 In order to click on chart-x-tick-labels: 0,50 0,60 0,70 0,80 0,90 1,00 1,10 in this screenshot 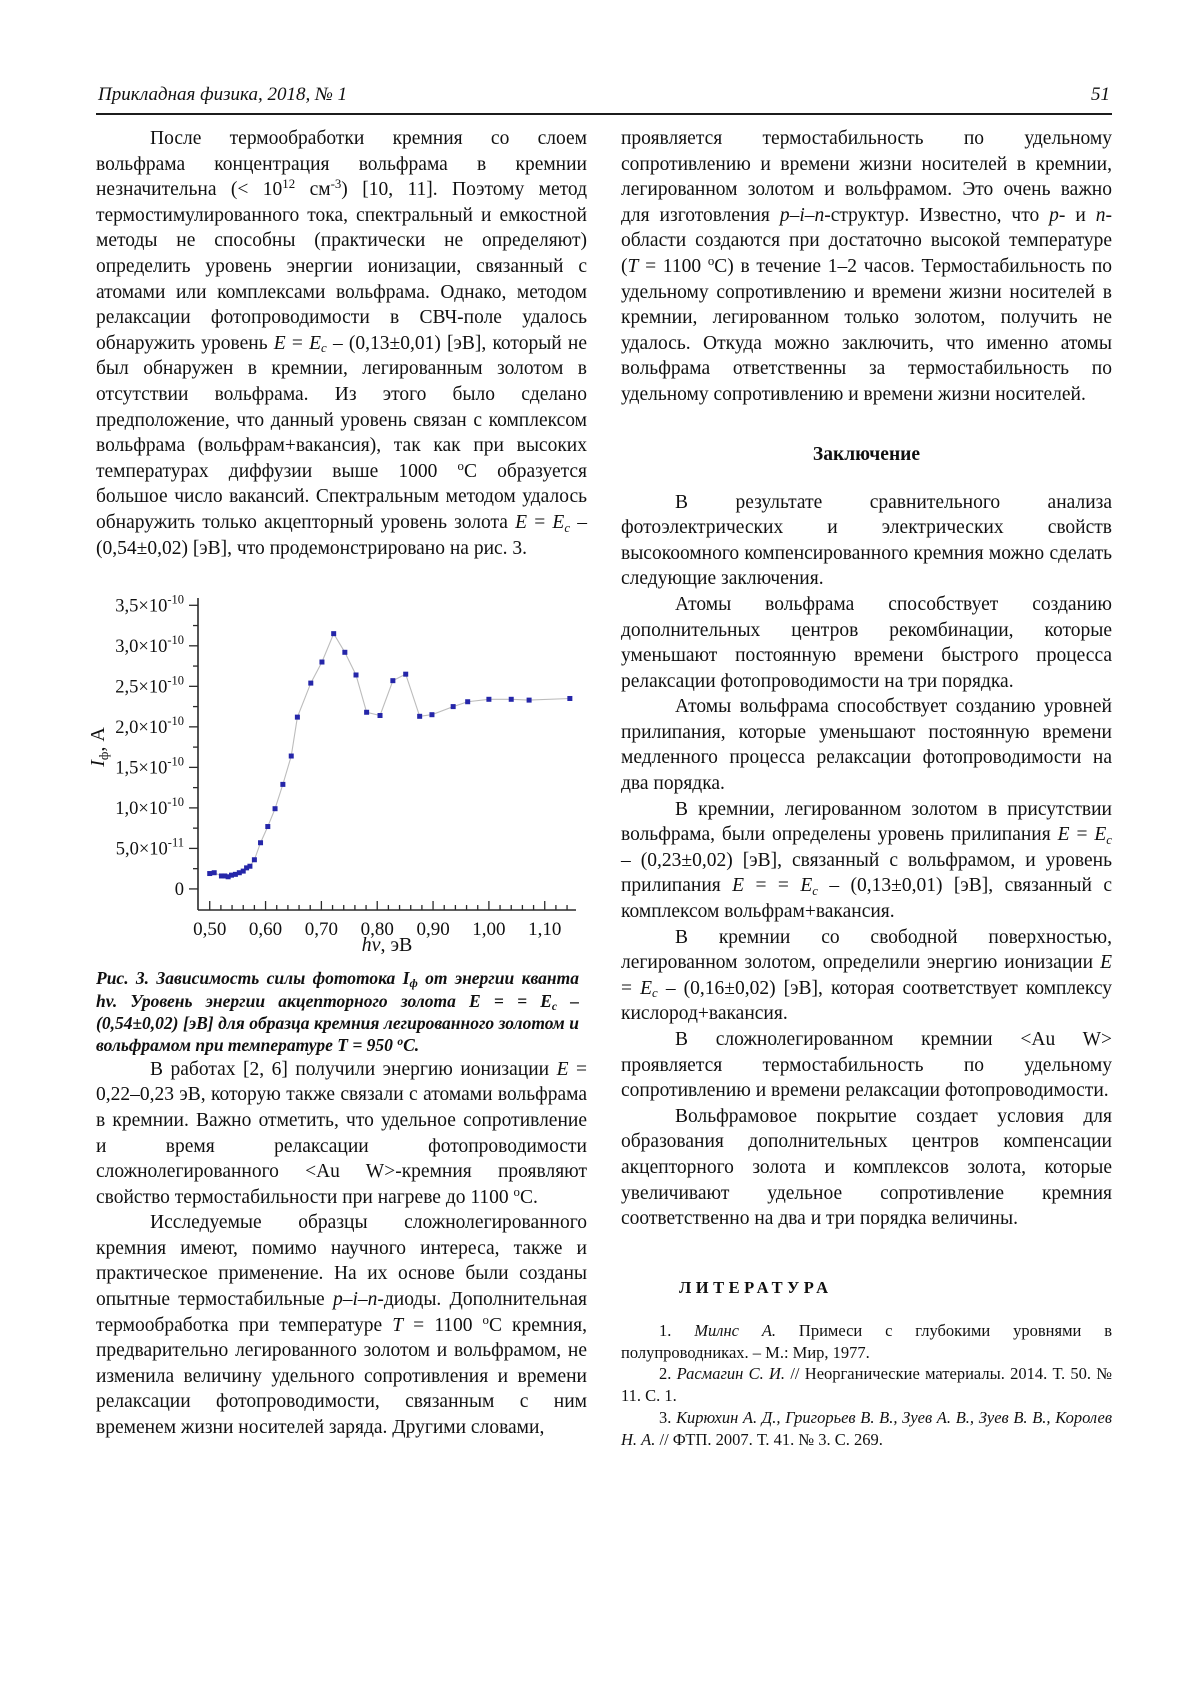, I will do `click(377, 929)`.